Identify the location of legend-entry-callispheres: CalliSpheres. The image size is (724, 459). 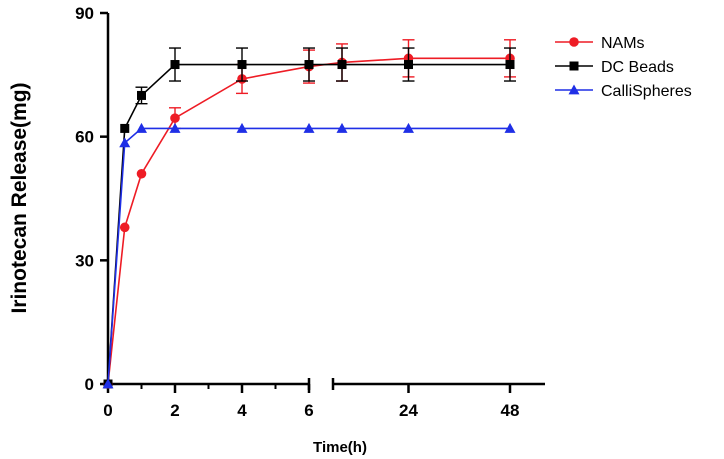
(623, 91).